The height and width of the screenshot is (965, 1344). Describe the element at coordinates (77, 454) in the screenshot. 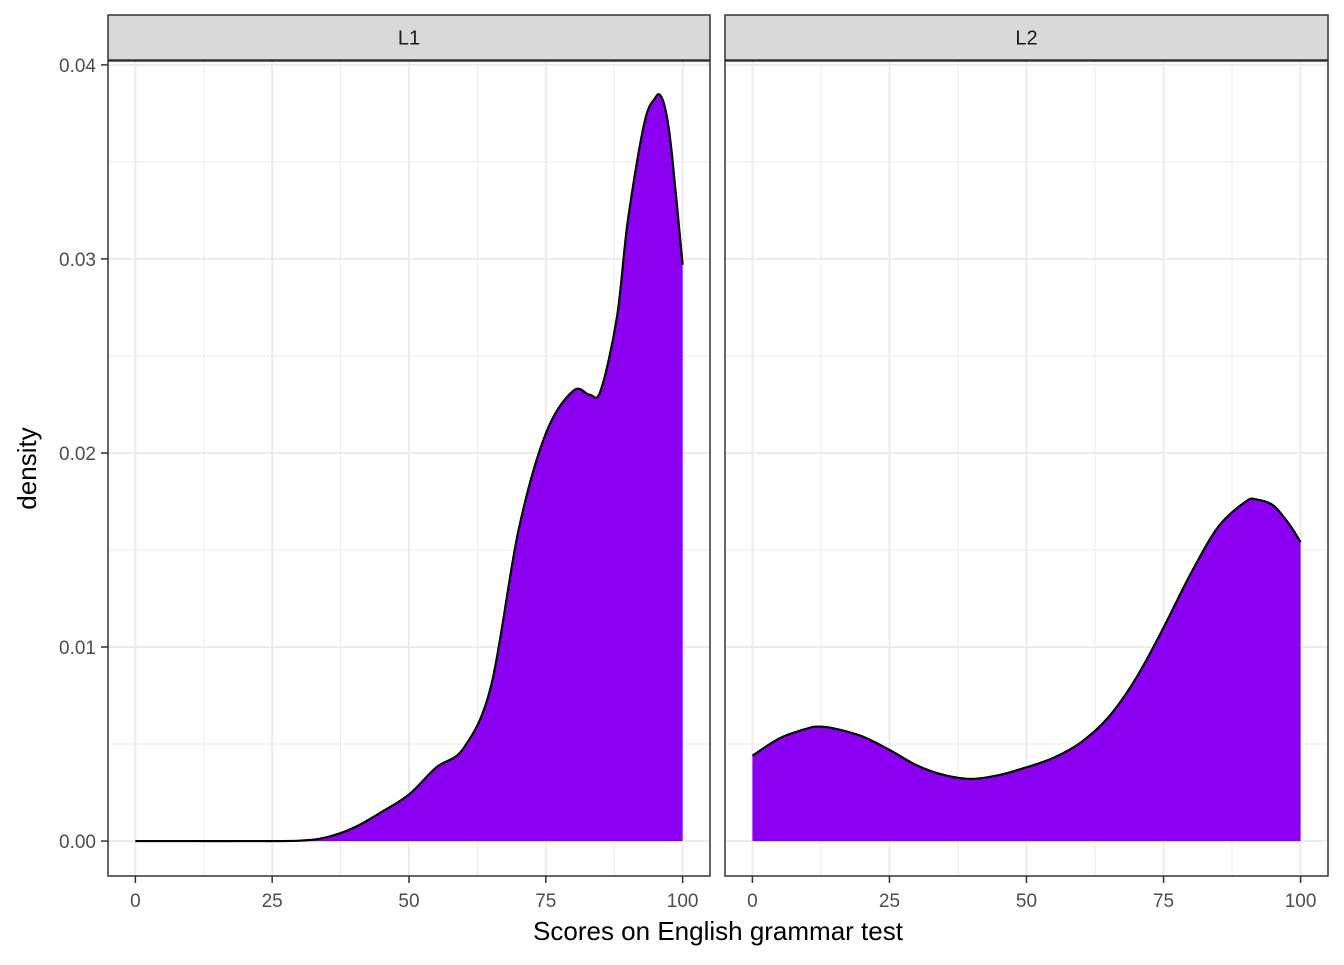

I see `y-tick-label: 0.02` at that location.